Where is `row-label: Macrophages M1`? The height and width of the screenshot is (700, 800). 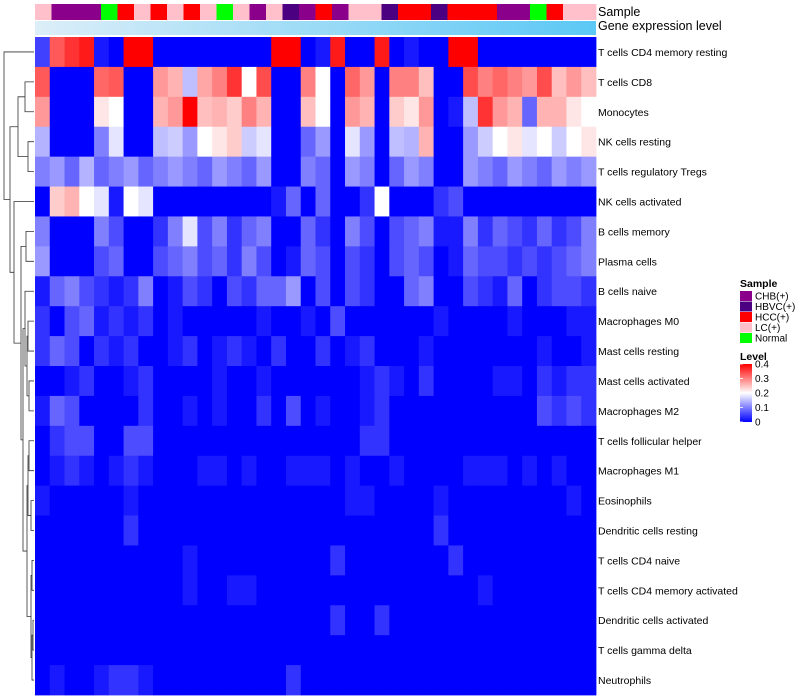
row-label: Macrophages M1 is located at coordinates (638, 472).